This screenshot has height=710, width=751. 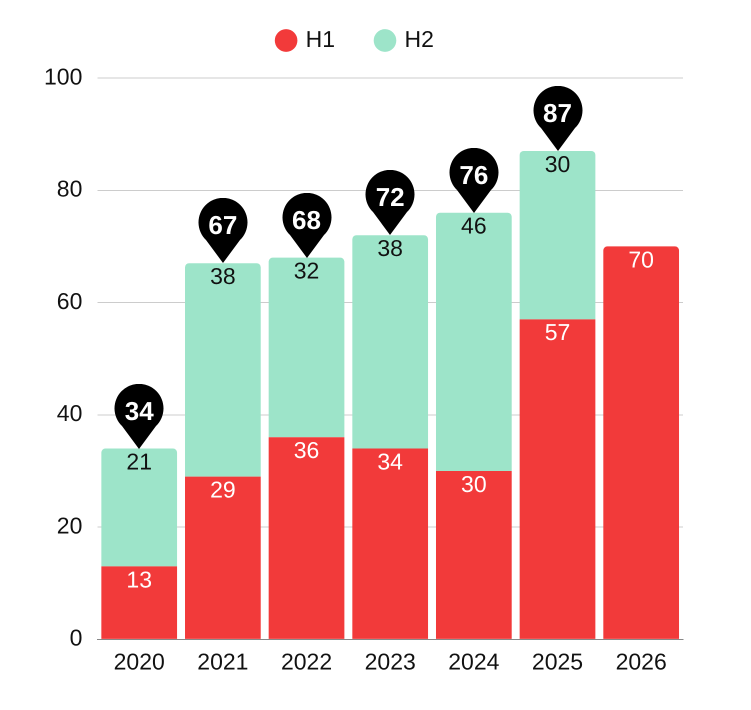 What do you see at coordinates (558, 661) in the screenshot?
I see `x-tick-label: 2025` at bounding box center [558, 661].